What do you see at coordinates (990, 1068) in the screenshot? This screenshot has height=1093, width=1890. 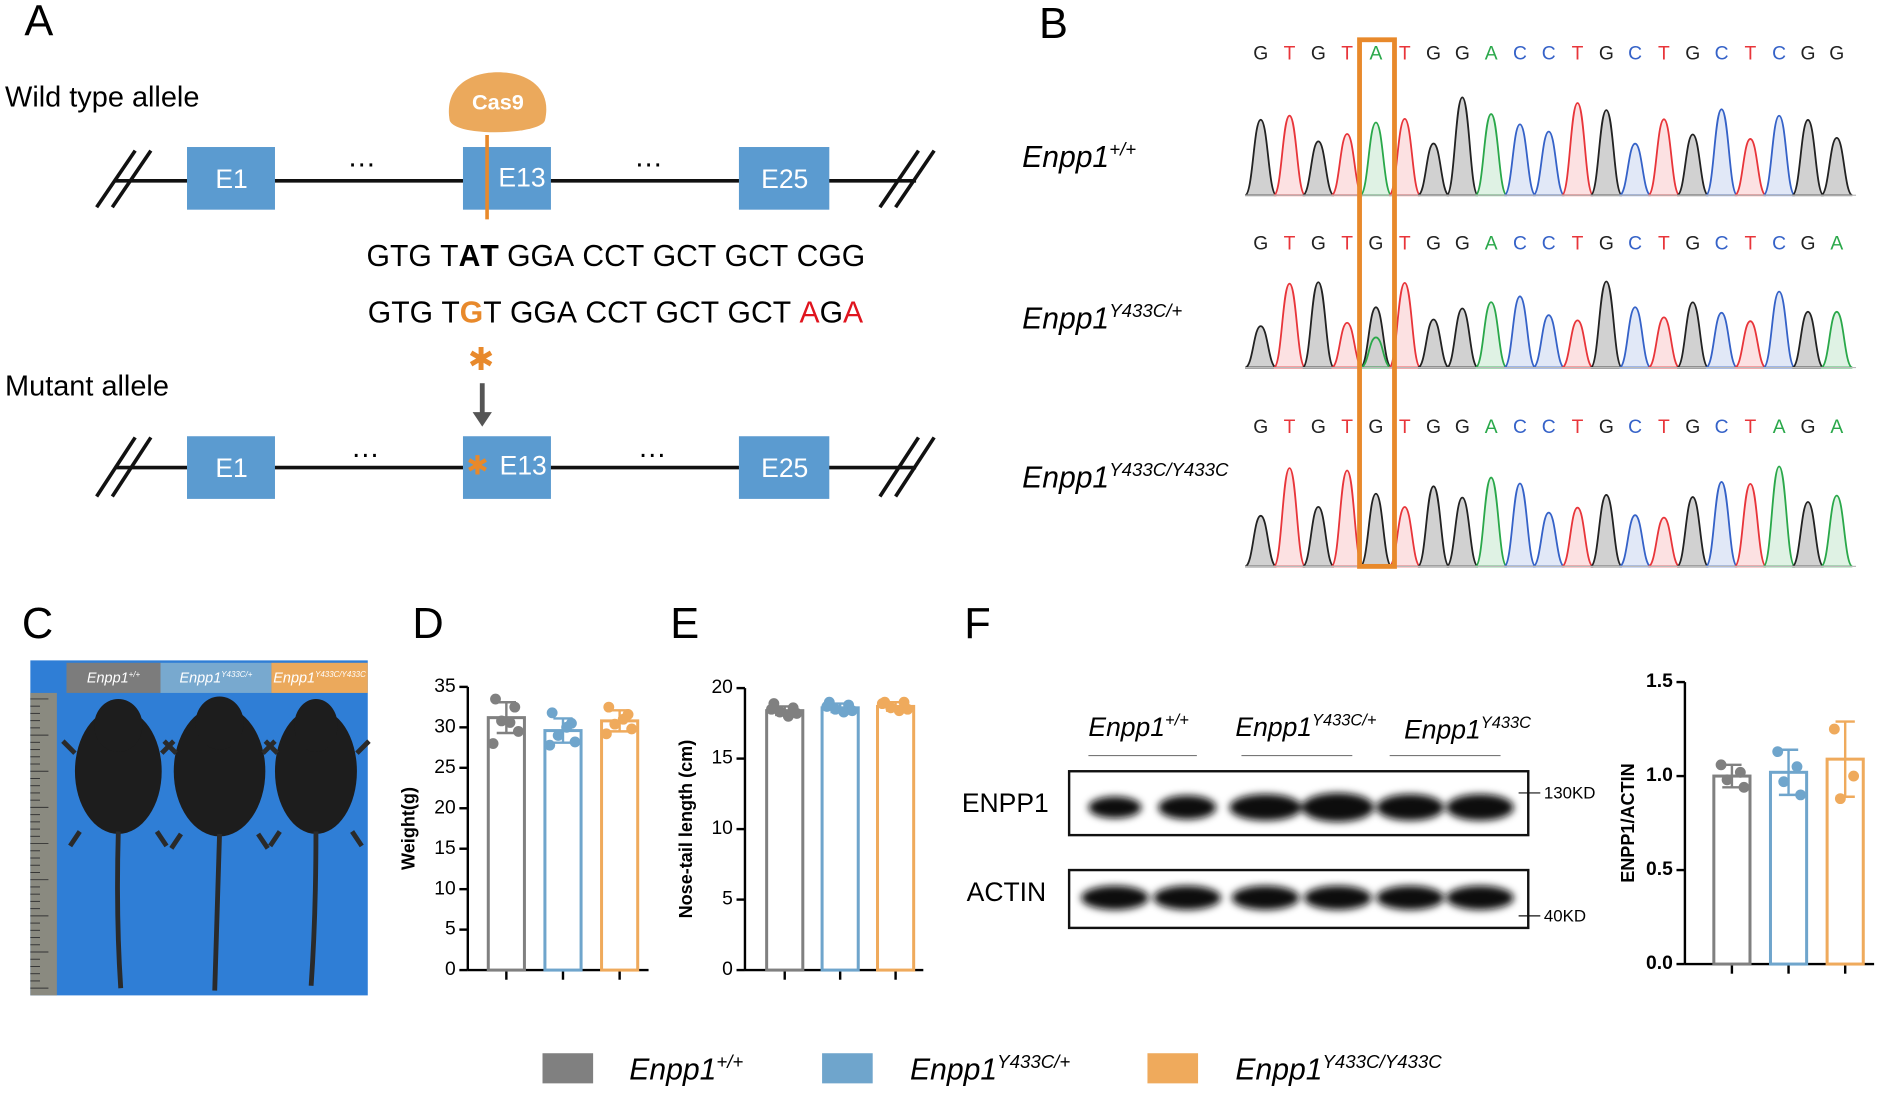 I see `legend-label: Enpp1Y433C/+` at bounding box center [990, 1068].